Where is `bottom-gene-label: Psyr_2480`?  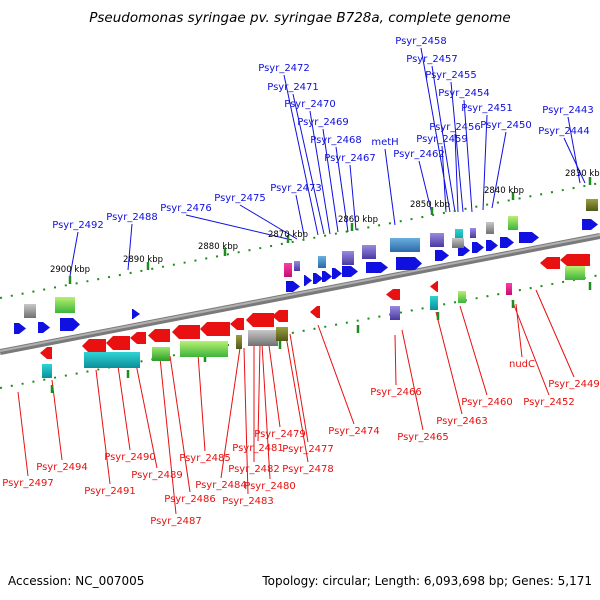
bottom-gene-label: Psyr_2480 is located at coordinates (270, 486).